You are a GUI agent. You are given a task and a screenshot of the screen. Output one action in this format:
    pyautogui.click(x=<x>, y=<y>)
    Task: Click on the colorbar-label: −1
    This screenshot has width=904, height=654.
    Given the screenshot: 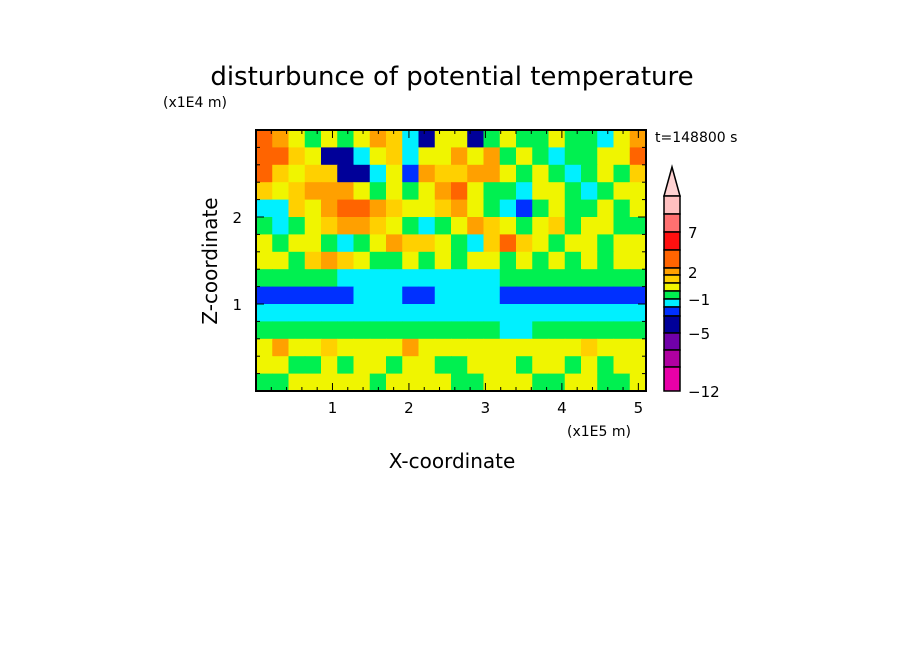 What is the action you would take?
    pyautogui.click(x=699, y=300)
    